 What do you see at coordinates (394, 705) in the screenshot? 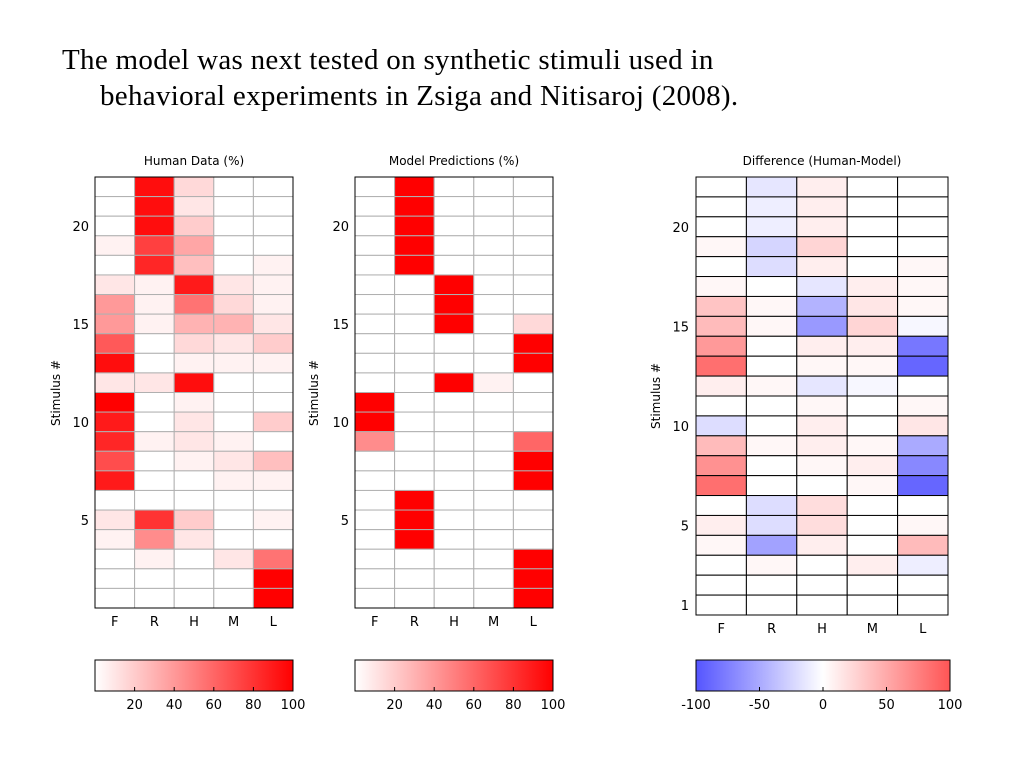
I see `colorbar-tick-label: 20` at bounding box center [394, 705].